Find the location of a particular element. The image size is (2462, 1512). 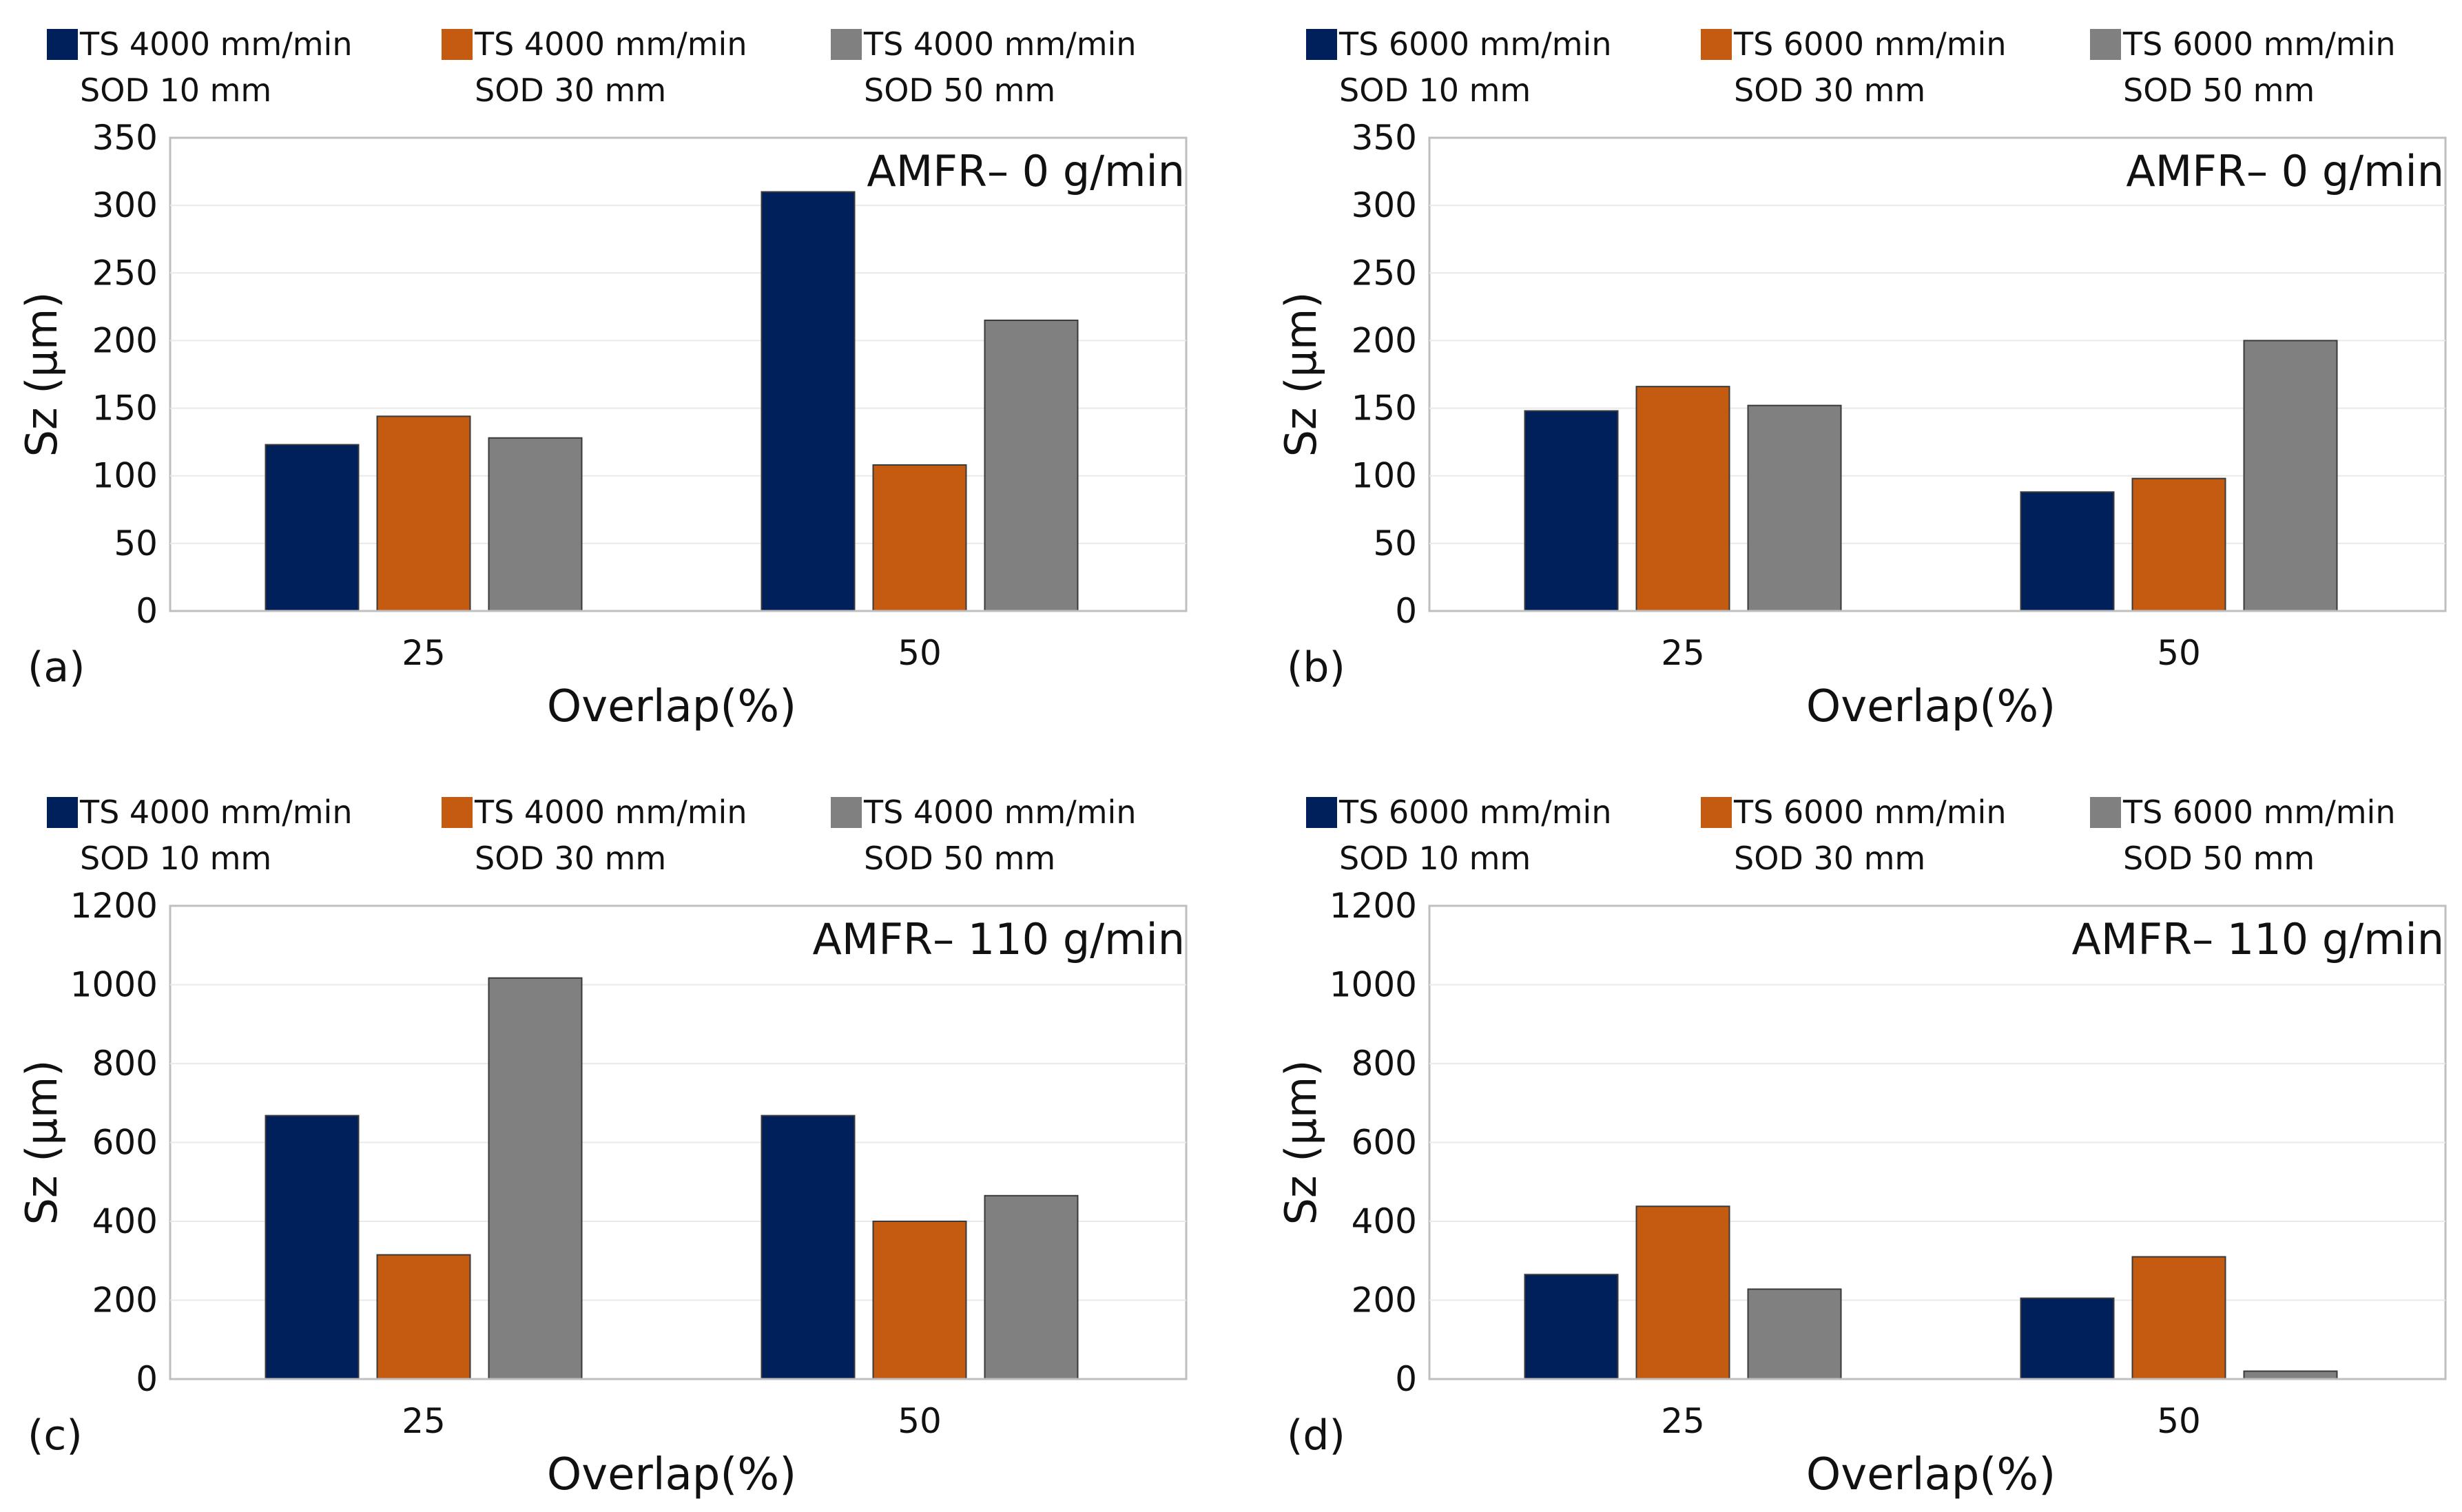

legend-entry-2: TS 6000 mm/min SOD 30 mm is located at coordinates (1853, 67).